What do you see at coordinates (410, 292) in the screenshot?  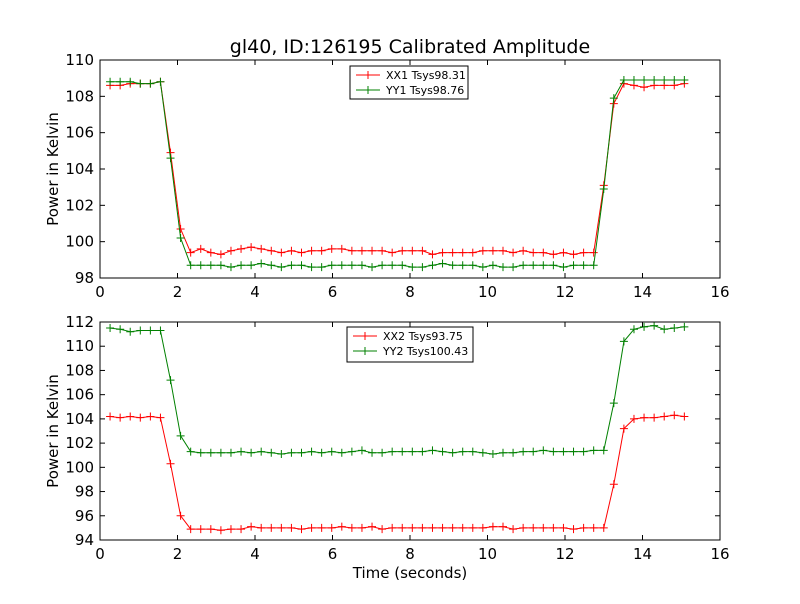 I see `x-tick-label: 8` at bounding box center [410, 292].